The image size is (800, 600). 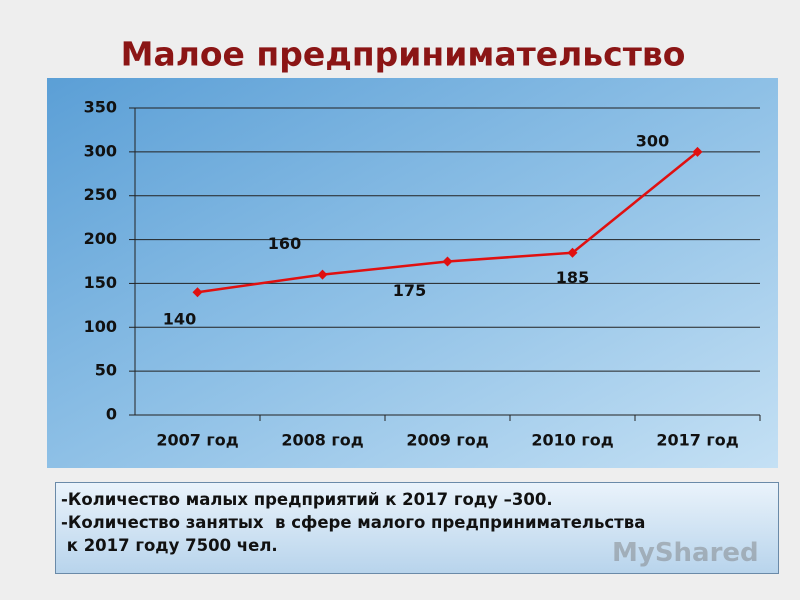 I want to click on data-label: 160, so click(x=284, y=243).